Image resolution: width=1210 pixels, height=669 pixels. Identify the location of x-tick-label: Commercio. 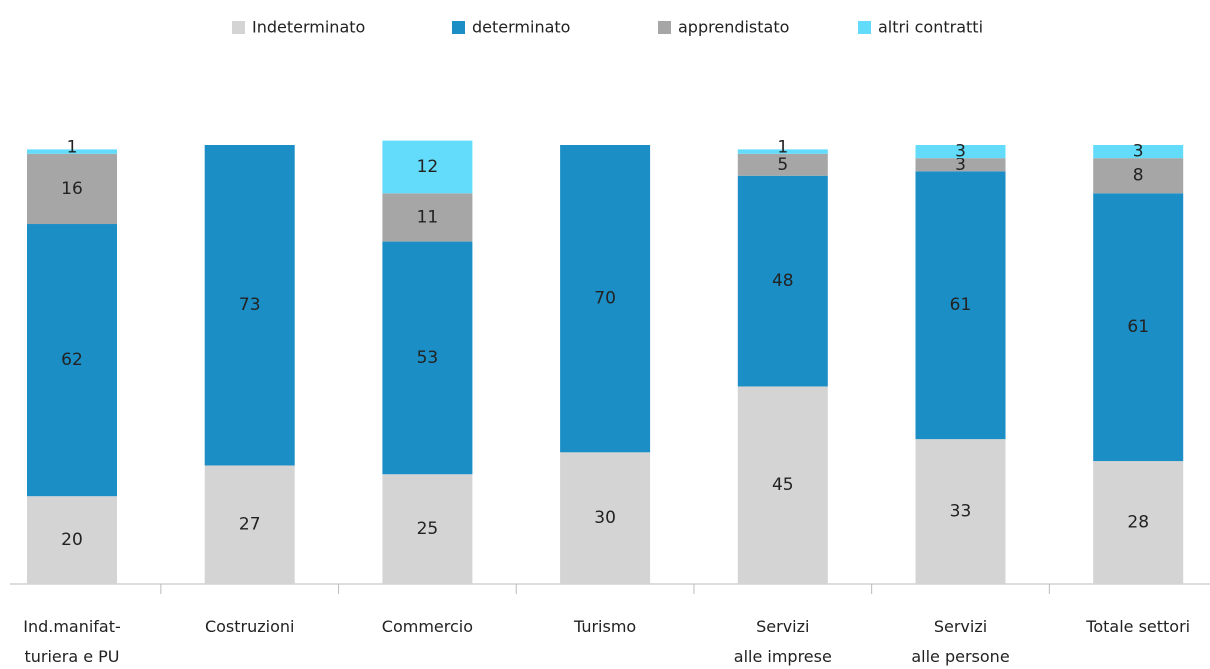
(427, 626).